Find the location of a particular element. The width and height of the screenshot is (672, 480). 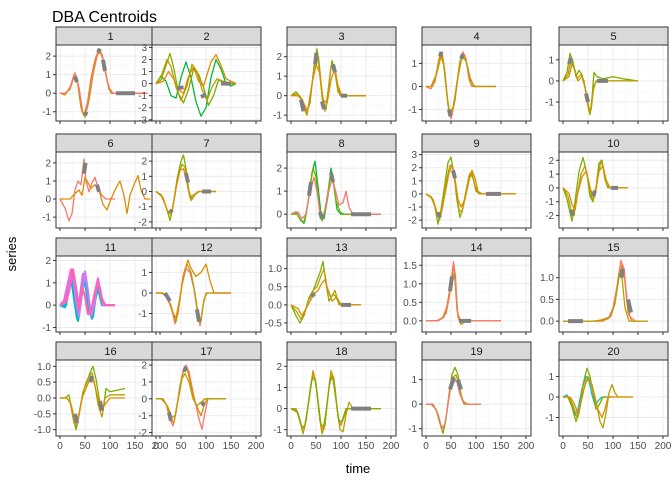

facet-panel: 12 -1 0 1 is located at coordinates (200, 286).